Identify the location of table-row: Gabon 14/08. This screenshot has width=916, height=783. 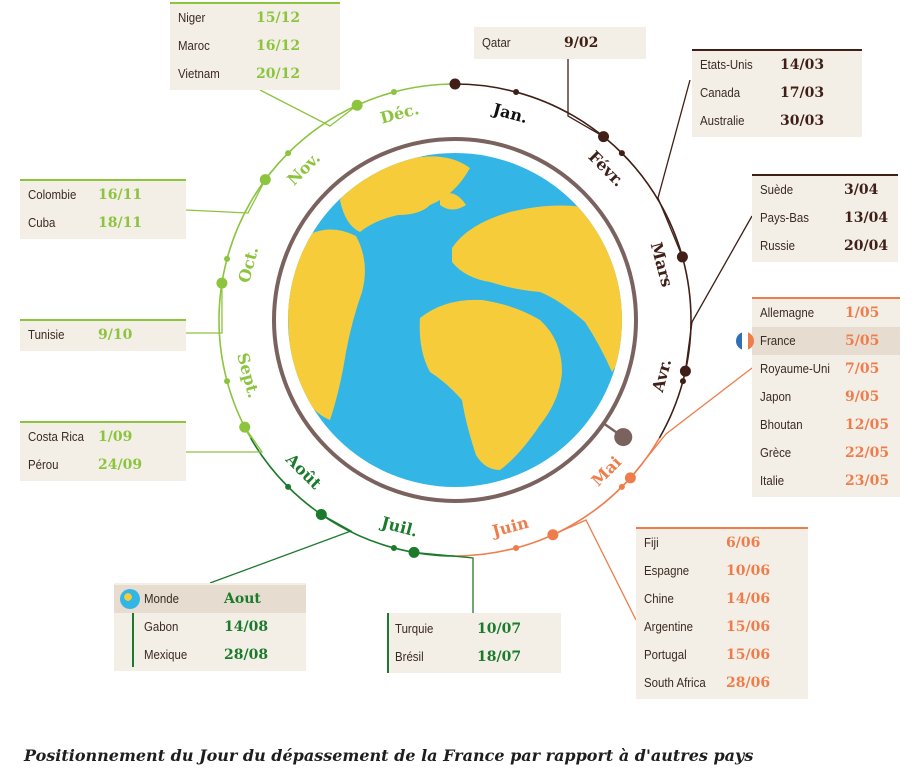
(210, 627).